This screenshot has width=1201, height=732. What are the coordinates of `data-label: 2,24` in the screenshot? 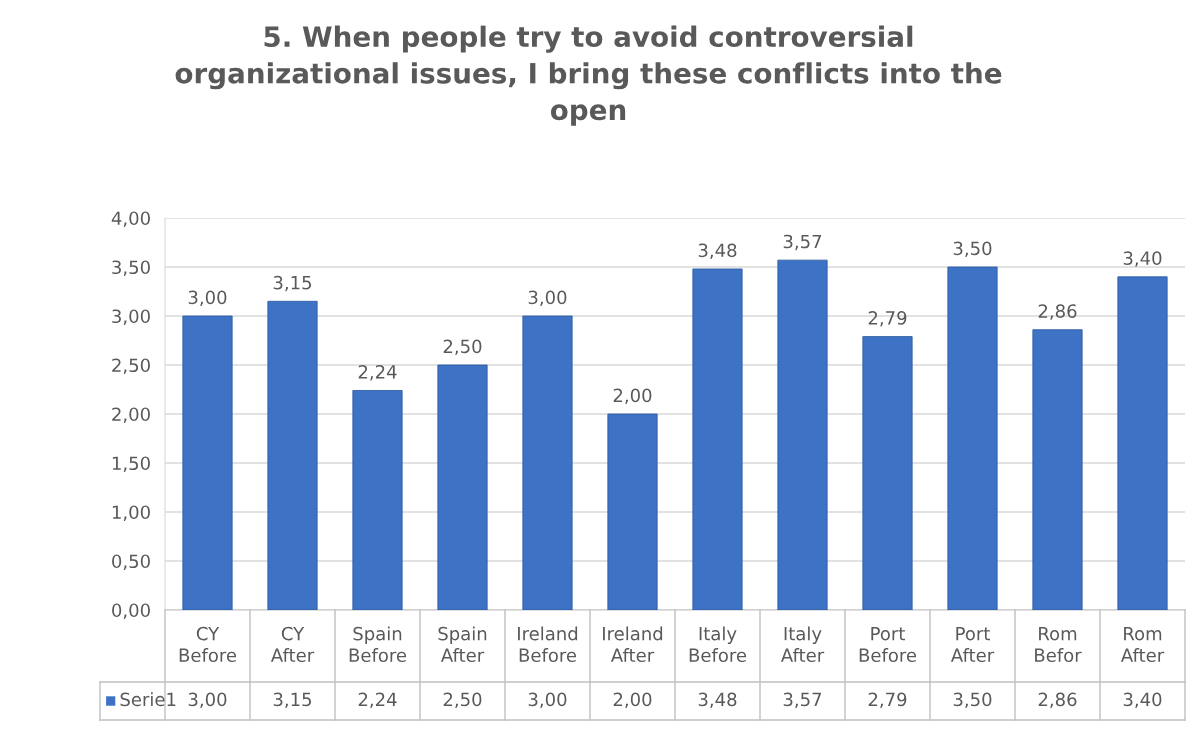 It's located at (377, 700).